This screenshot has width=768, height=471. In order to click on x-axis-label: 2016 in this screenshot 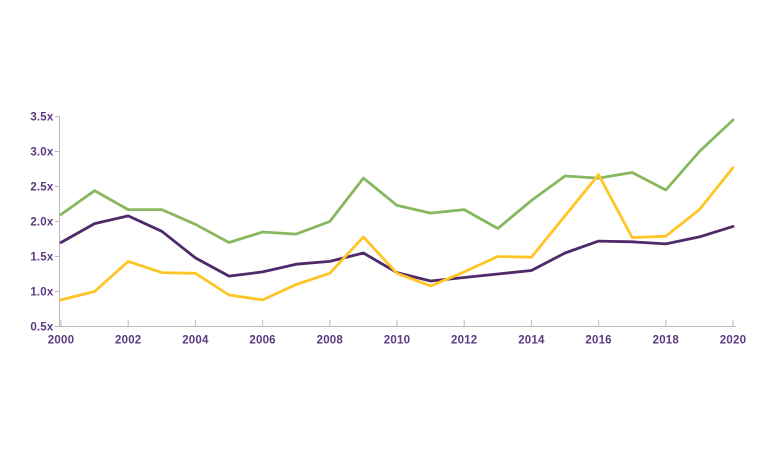, I will do `click(598, 341)`.